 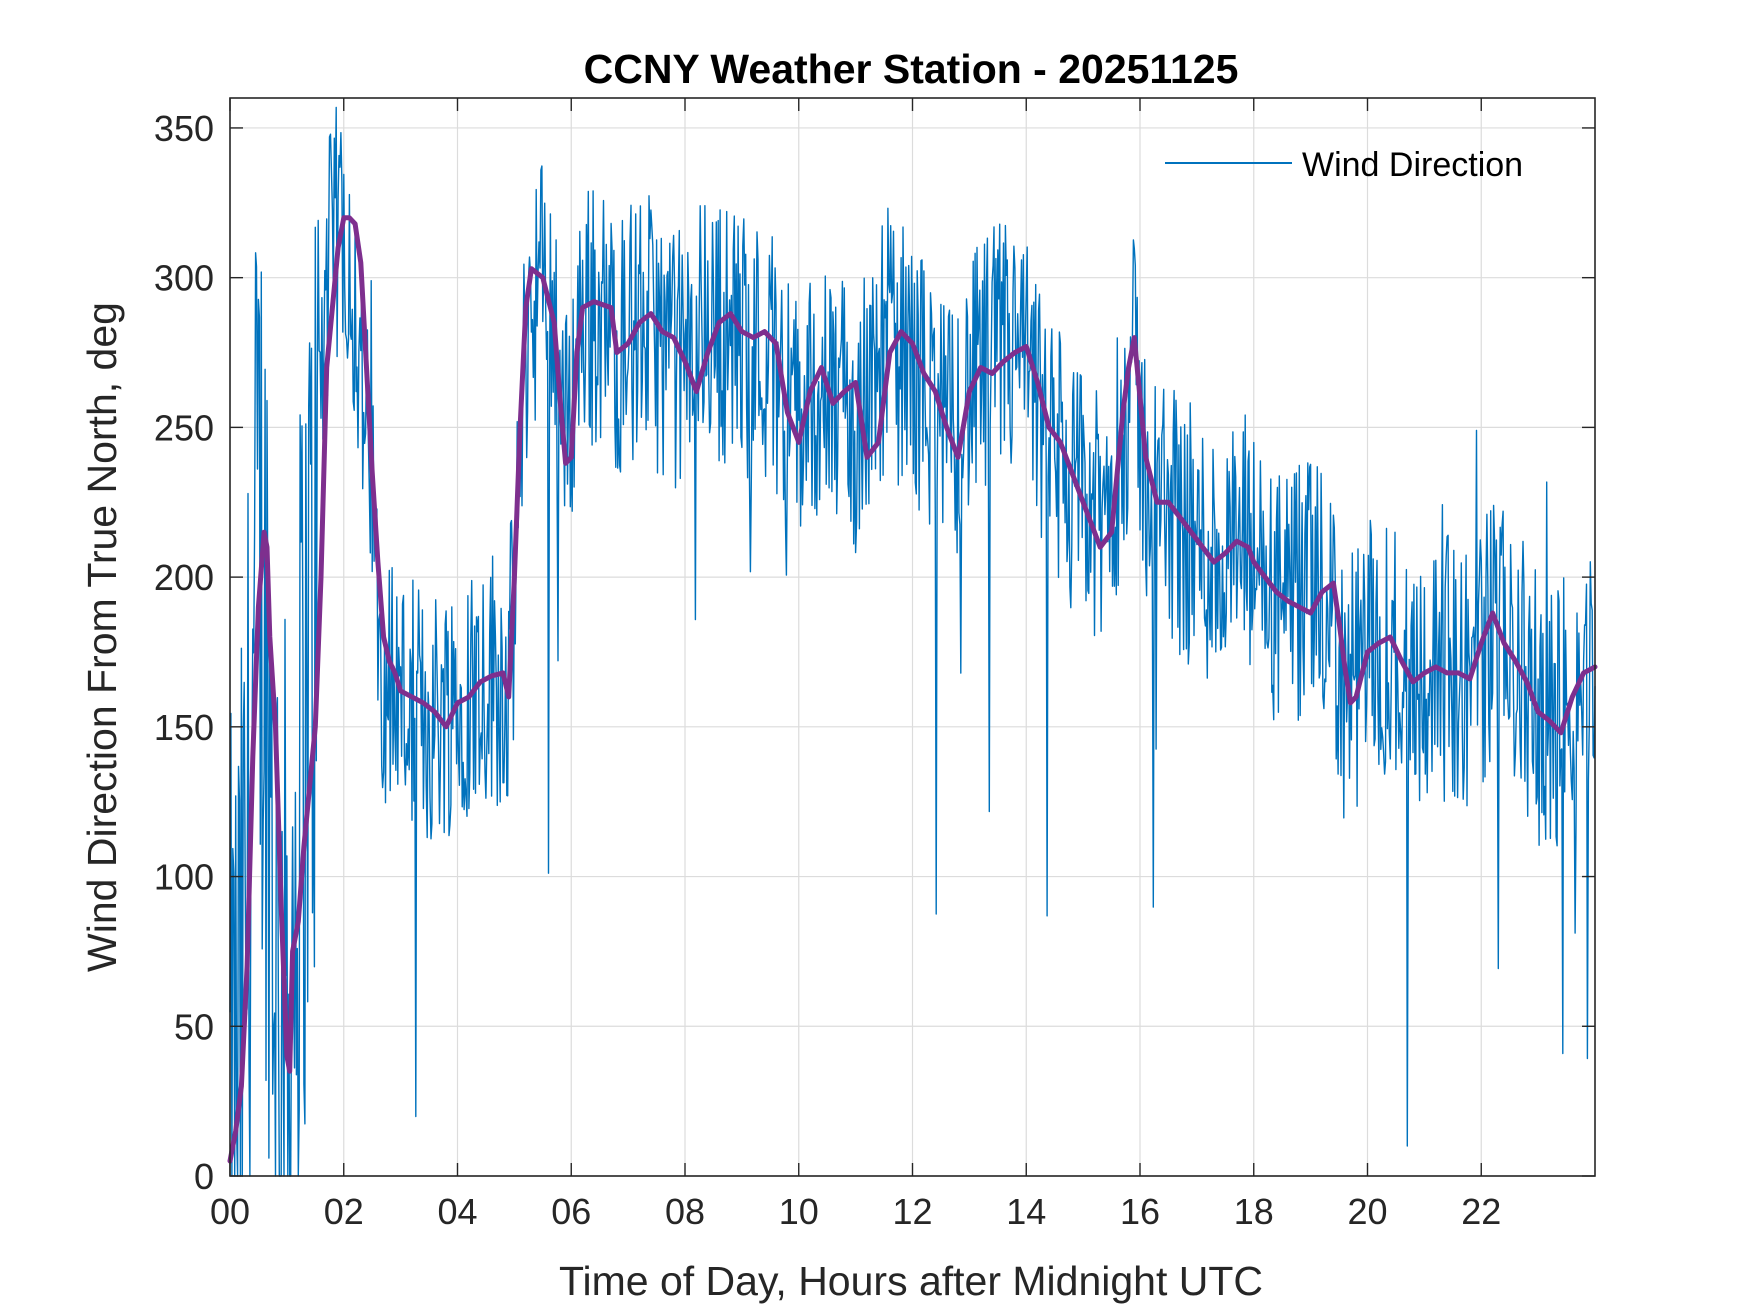 I want to click on y-tick-label: 0, so click(x=204, y=1176).